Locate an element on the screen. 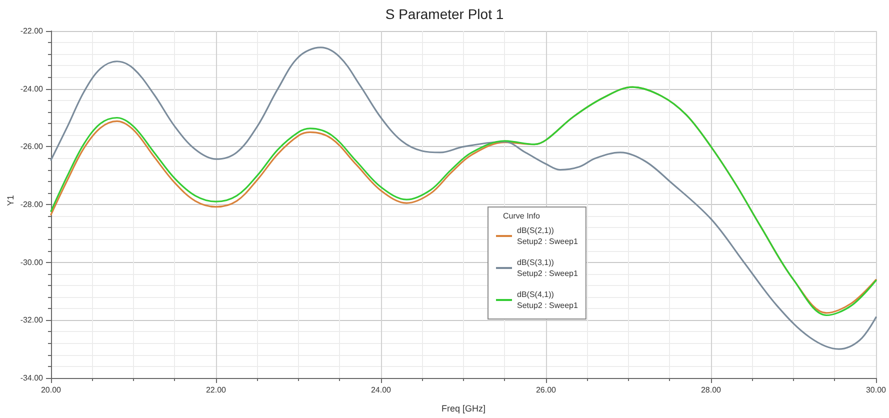 Image resolution: width=889 pixels, height=418 pixels. y-tick-label: -28.00 is located at coordinates (32, 204).